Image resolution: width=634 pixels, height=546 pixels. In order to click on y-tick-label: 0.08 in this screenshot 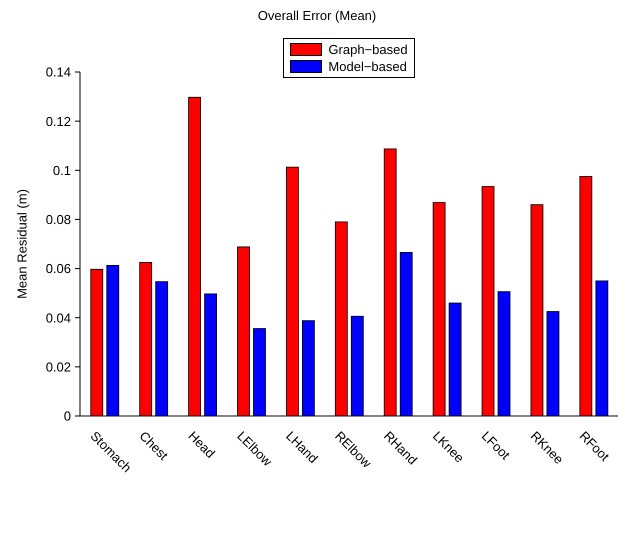, I will do `click(58, 220)`.